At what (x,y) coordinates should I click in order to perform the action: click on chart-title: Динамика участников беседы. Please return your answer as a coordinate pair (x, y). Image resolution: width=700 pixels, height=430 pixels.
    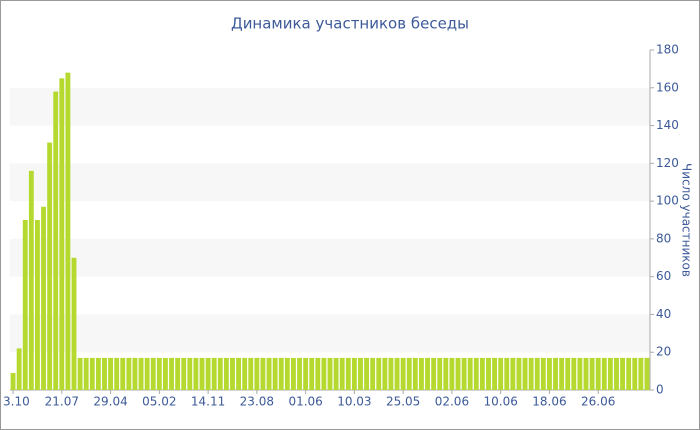
    Looking at the image, I should click on (350, 24).